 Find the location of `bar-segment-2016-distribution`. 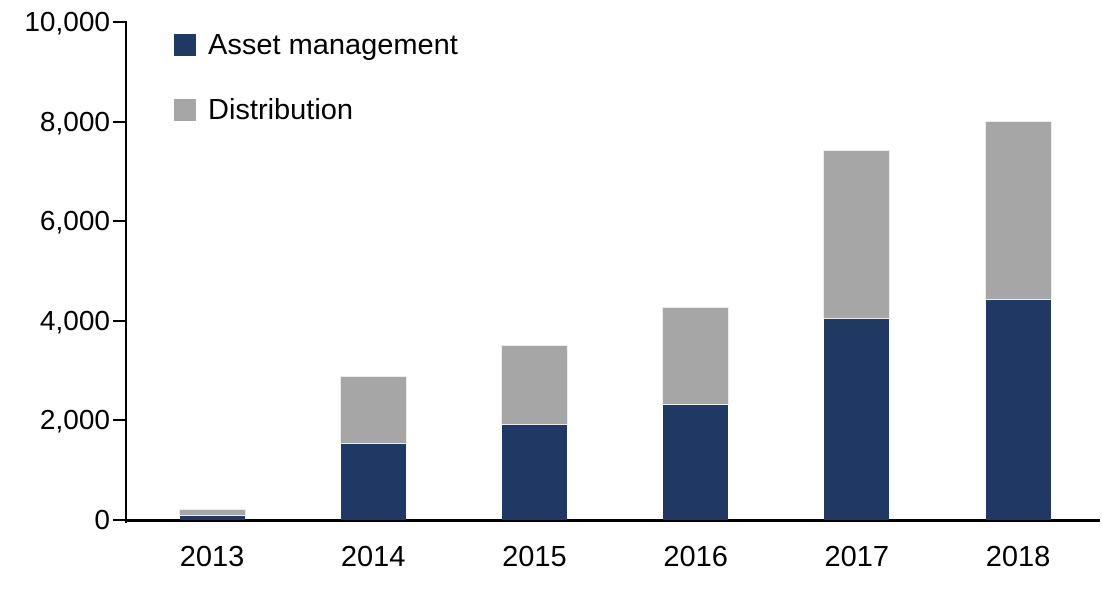

bar-segment-2016-distribution is located at coordinates (696, 356).